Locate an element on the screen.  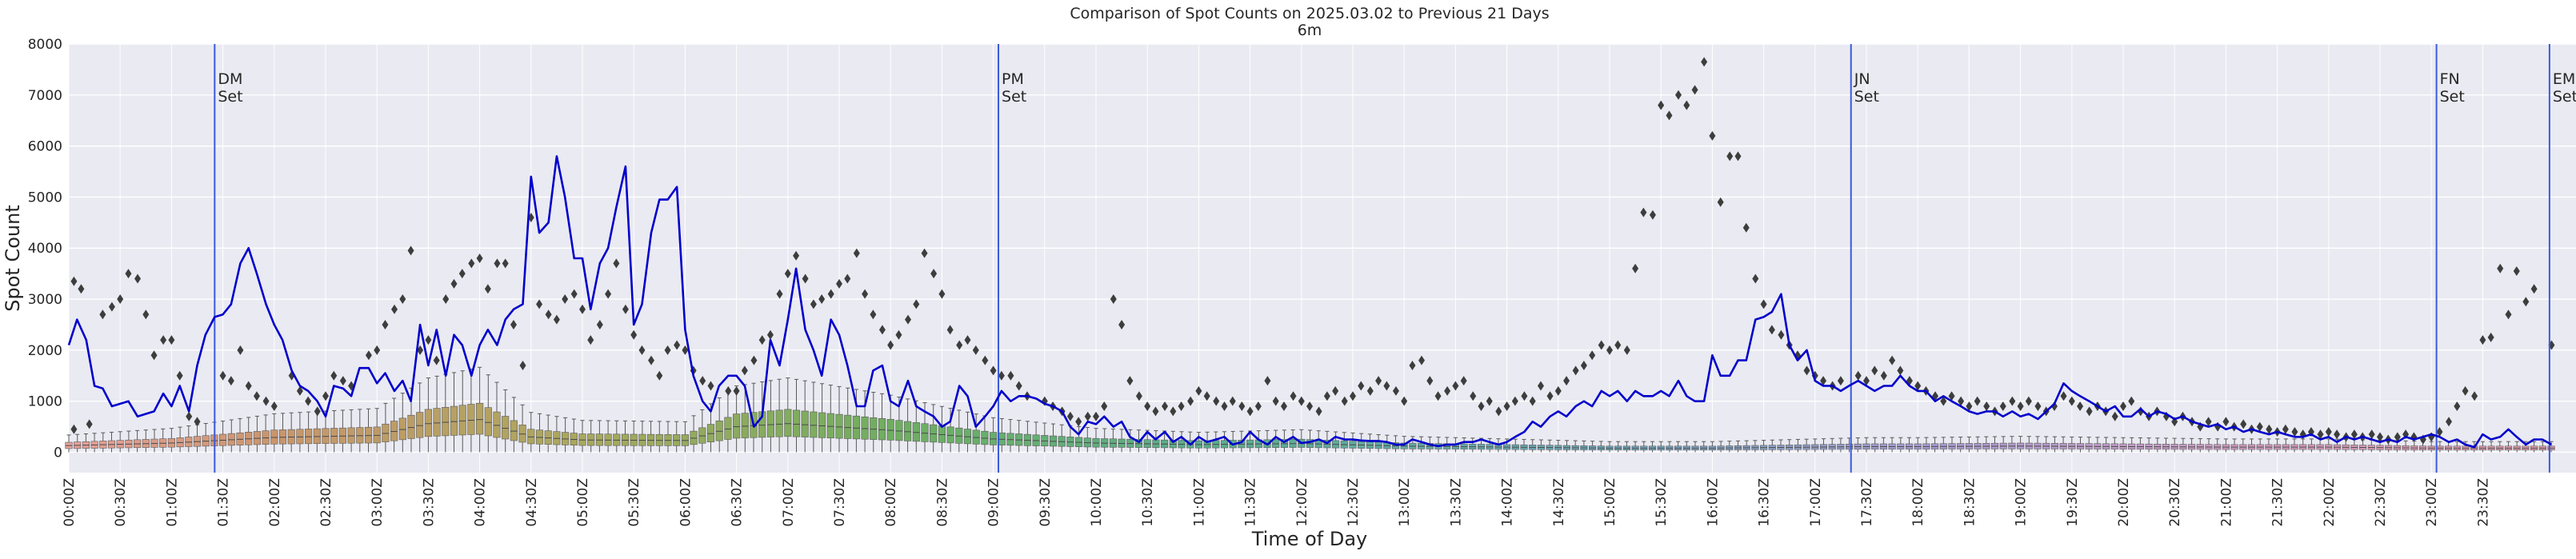
x-tick-label: 17:30Z is located at coordinates (1867, 503).